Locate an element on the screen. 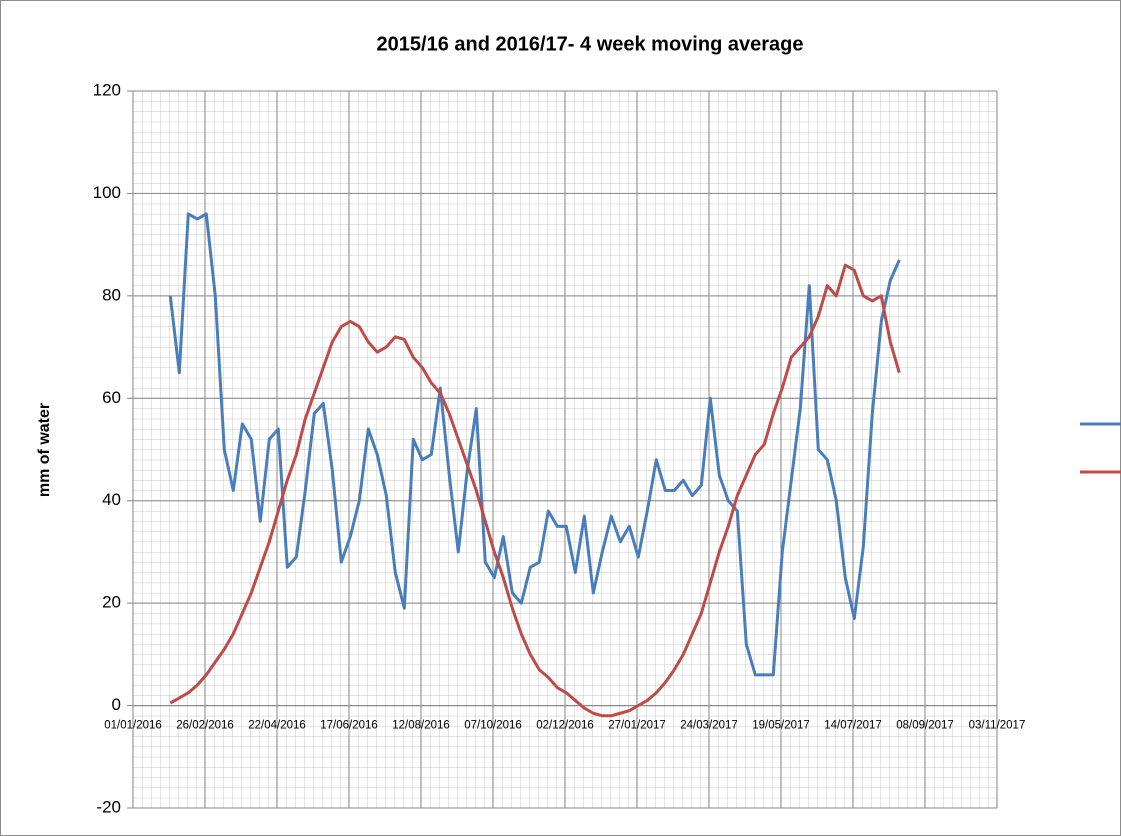  y-tick-label: 20 is located at coordinates (111, 602).